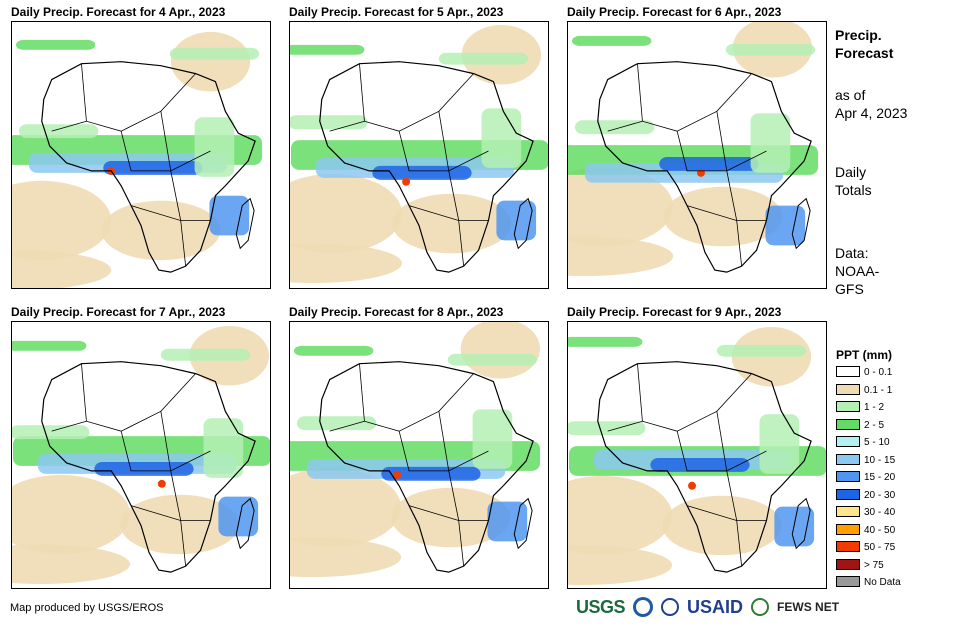 This screenshot has width=967, height=626. Describe the element at coordinates (878, 372) in the screenshot. I see `legend-label: 0 - 0.1` at that location.